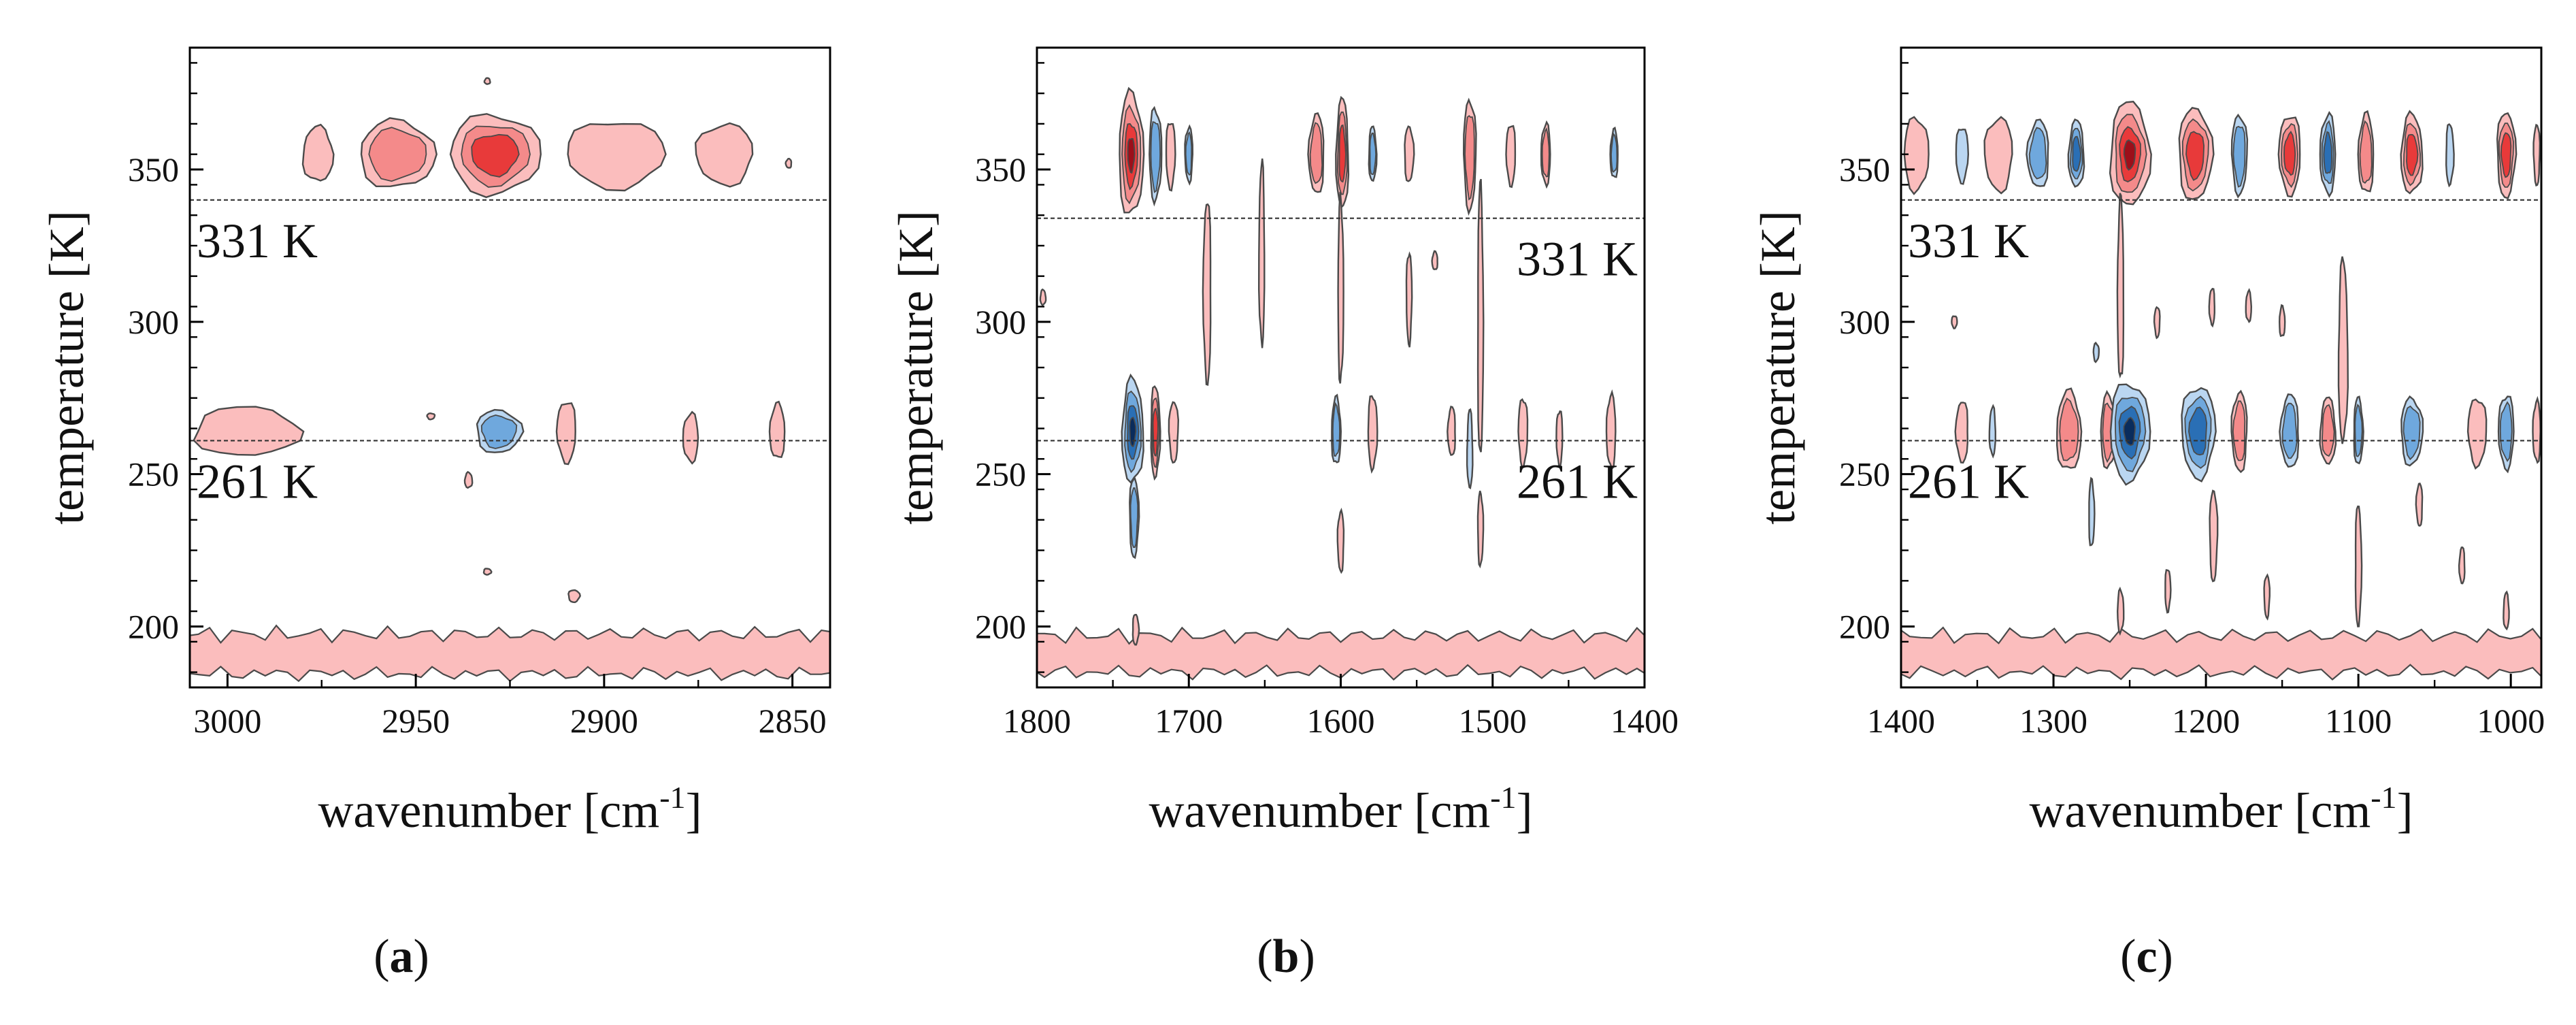  I want to click on x-tick-label: 2950, so click(416, 721).